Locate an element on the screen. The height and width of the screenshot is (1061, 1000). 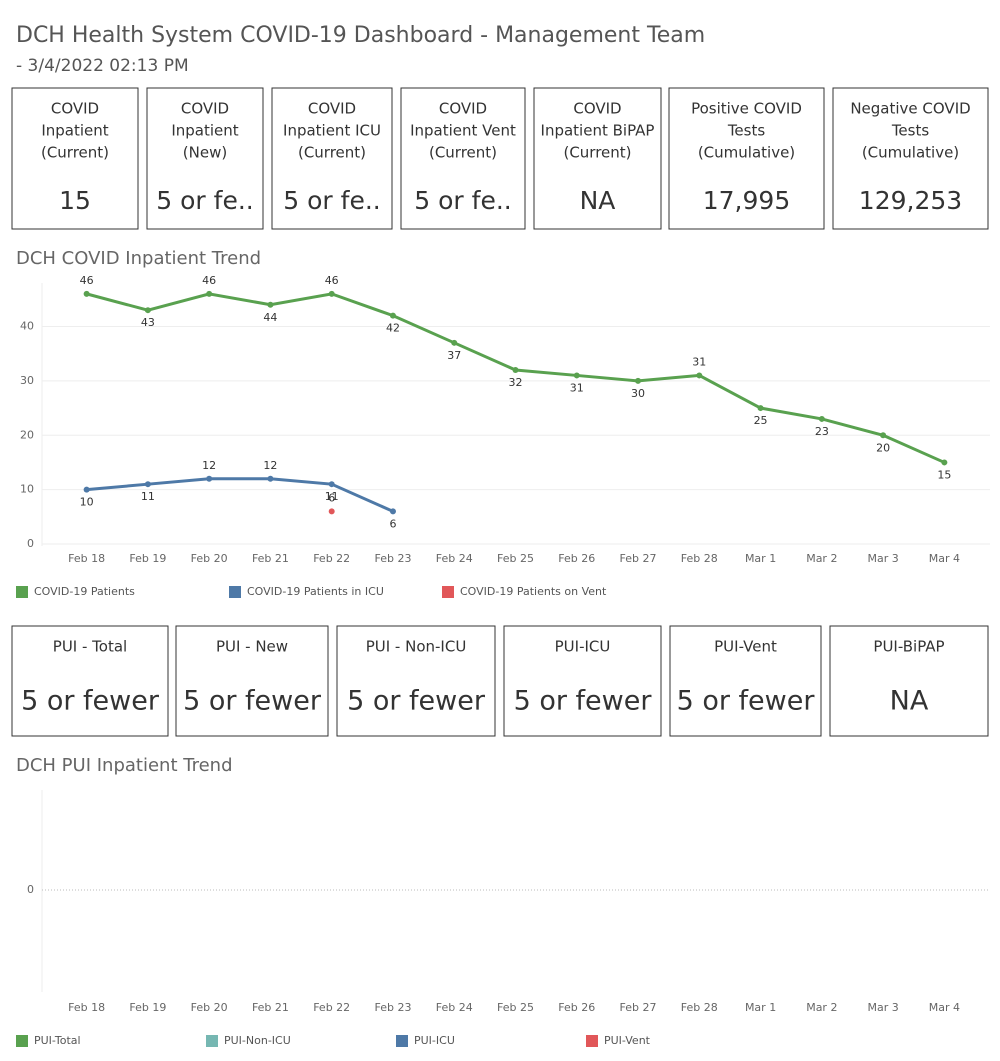
x-tick-label: Feb 28 is located at coordinates (699, 1007).